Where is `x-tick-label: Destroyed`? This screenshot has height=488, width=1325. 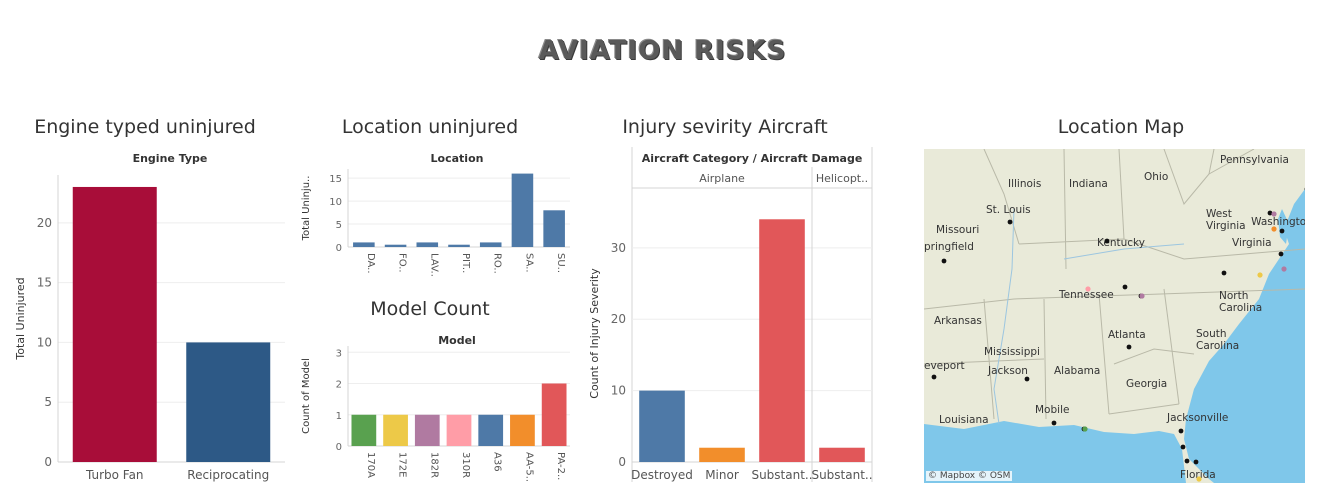
x-tick-label: Destroyed is located at coordinates (662, 475).